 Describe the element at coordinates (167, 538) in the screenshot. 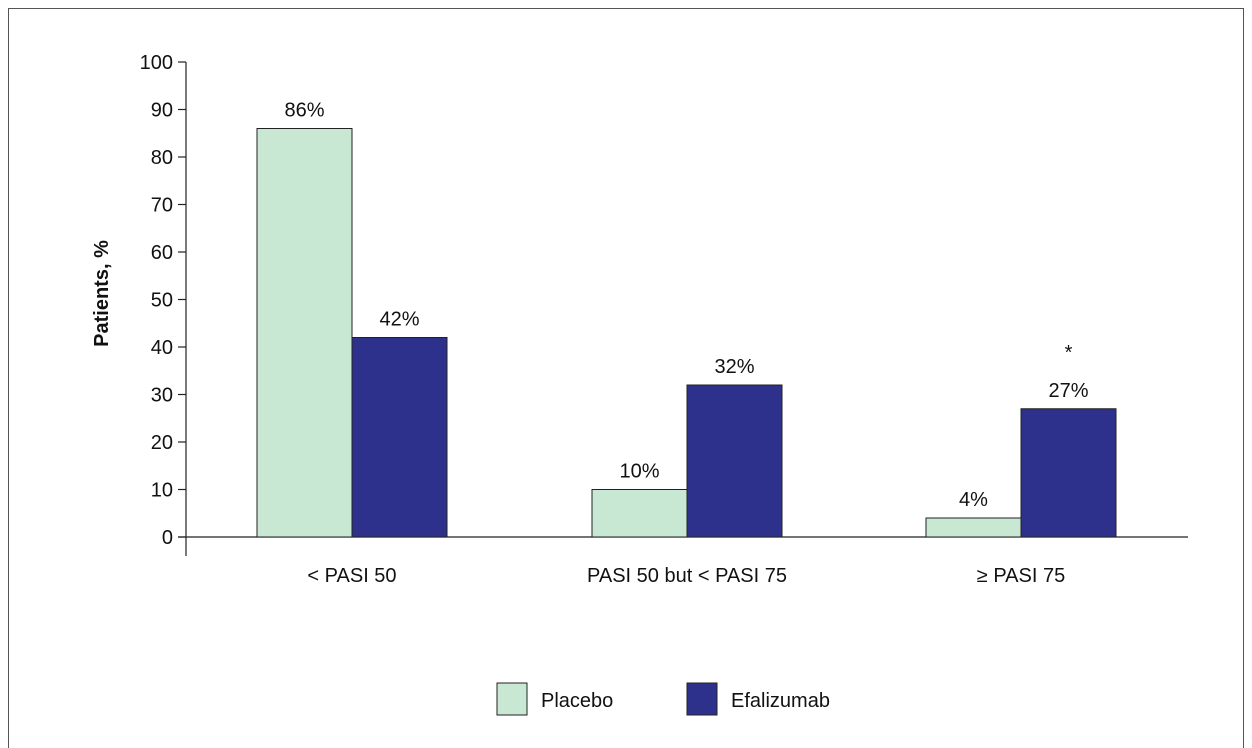

I see `y-tick-label: 0` at that location.